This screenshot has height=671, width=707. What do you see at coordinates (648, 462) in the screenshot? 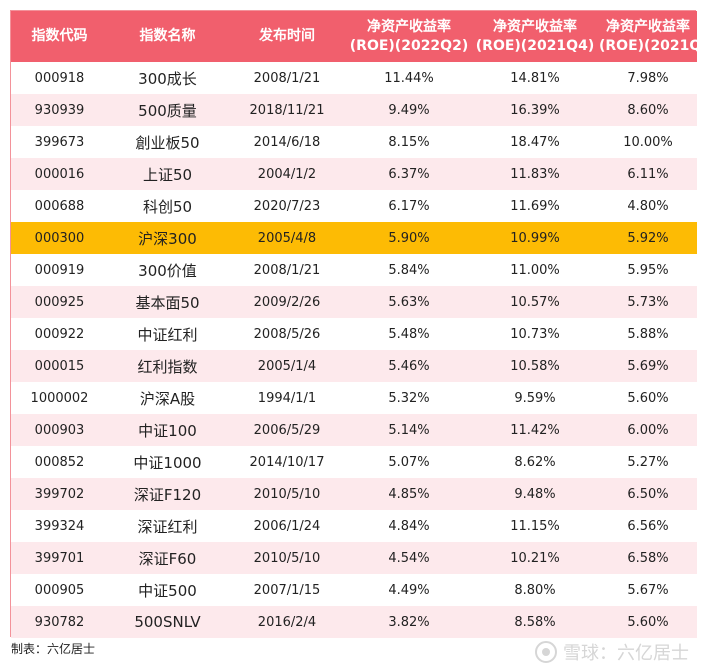
I see `cell-roe-2021q2: 5.27%` at bounding box center [648, 462].